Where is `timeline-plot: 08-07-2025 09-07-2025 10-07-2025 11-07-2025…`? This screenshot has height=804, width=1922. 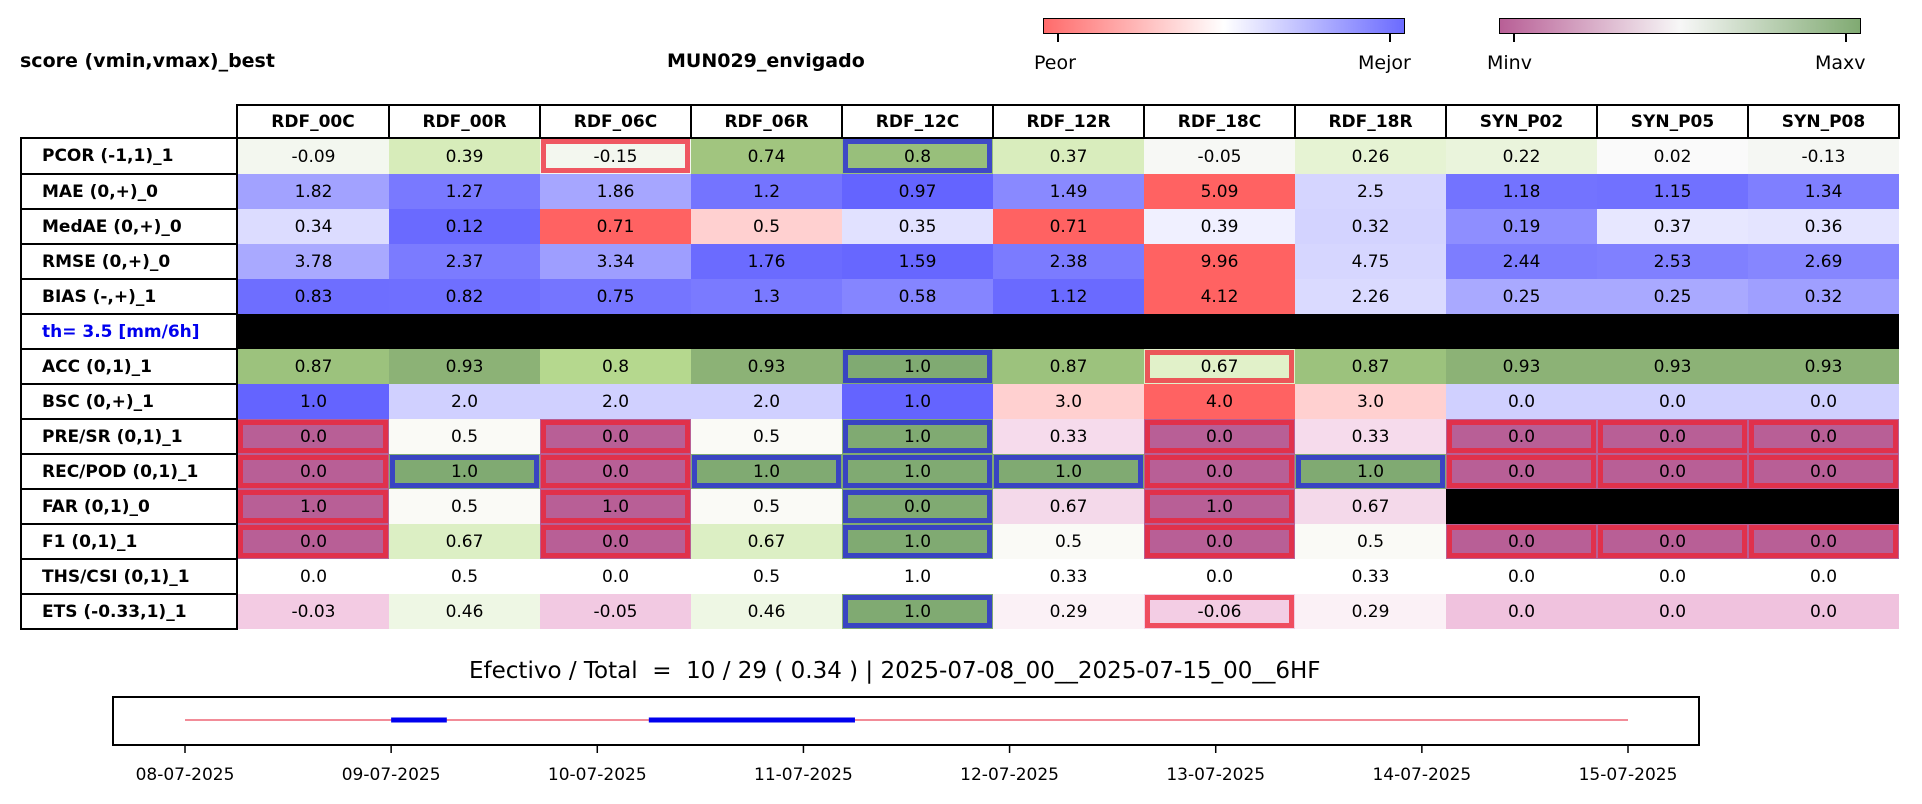 timeline-plot: 08-07-2025 09-07-2025 10-07-2025 11-07-2025… is located at coordinates (906, 751).